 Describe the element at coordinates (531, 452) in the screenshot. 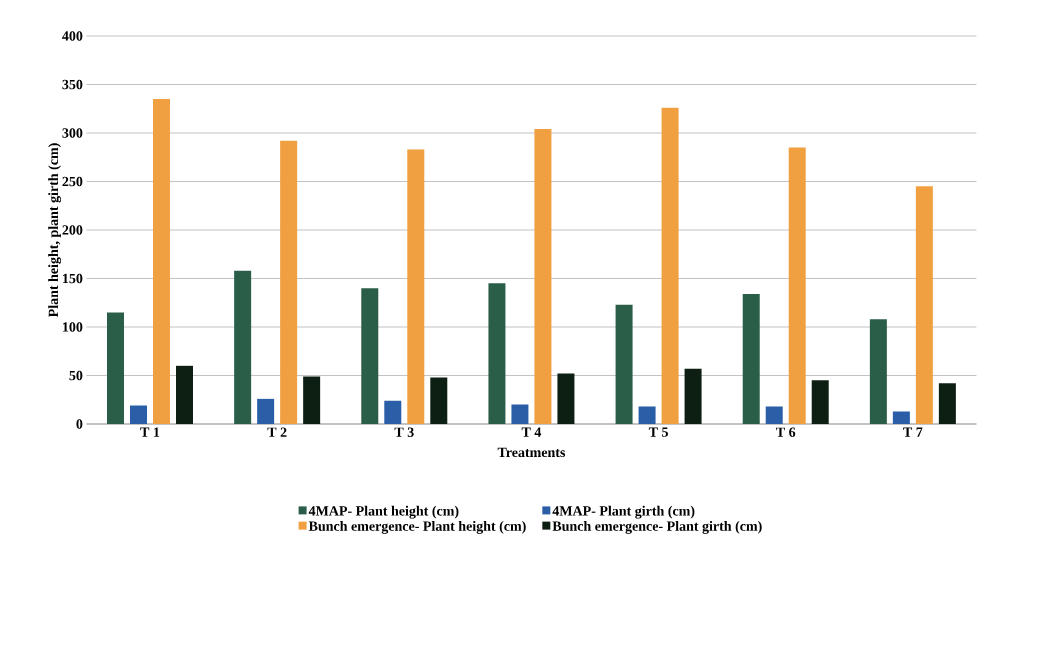

I see `x-axis-title: Treatments` at that location.